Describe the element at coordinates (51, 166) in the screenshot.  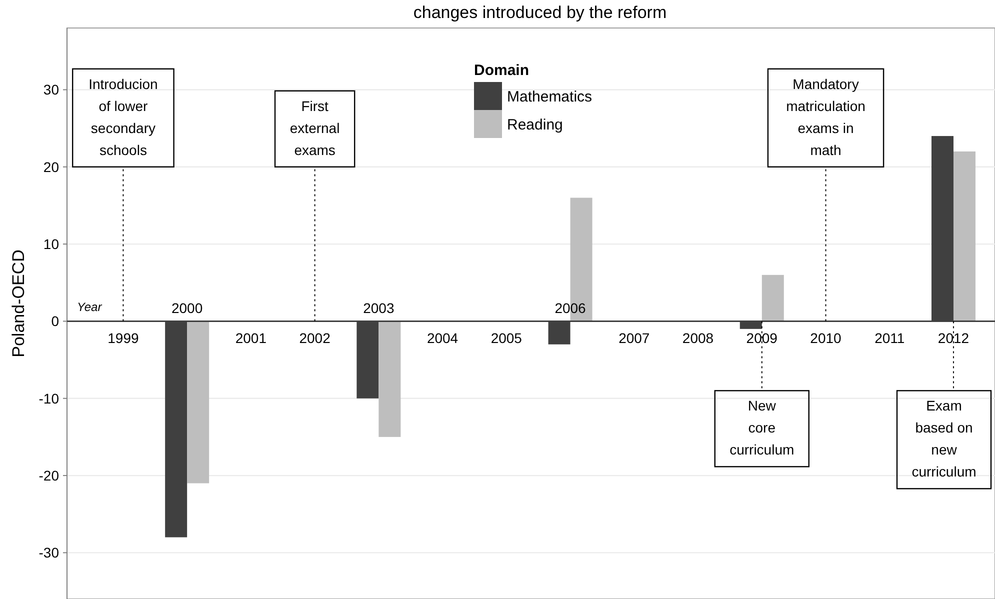
I see `y-tick-label: 20` at that location.